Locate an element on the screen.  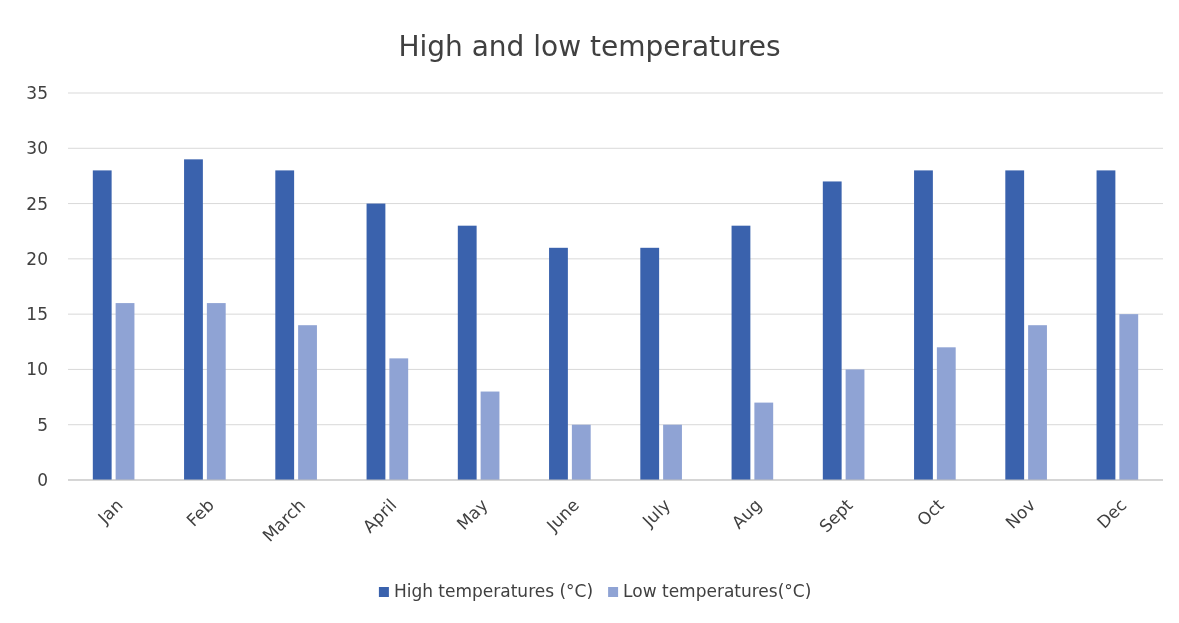
x-tick-label: Jan is located at coordinates (110, 511).